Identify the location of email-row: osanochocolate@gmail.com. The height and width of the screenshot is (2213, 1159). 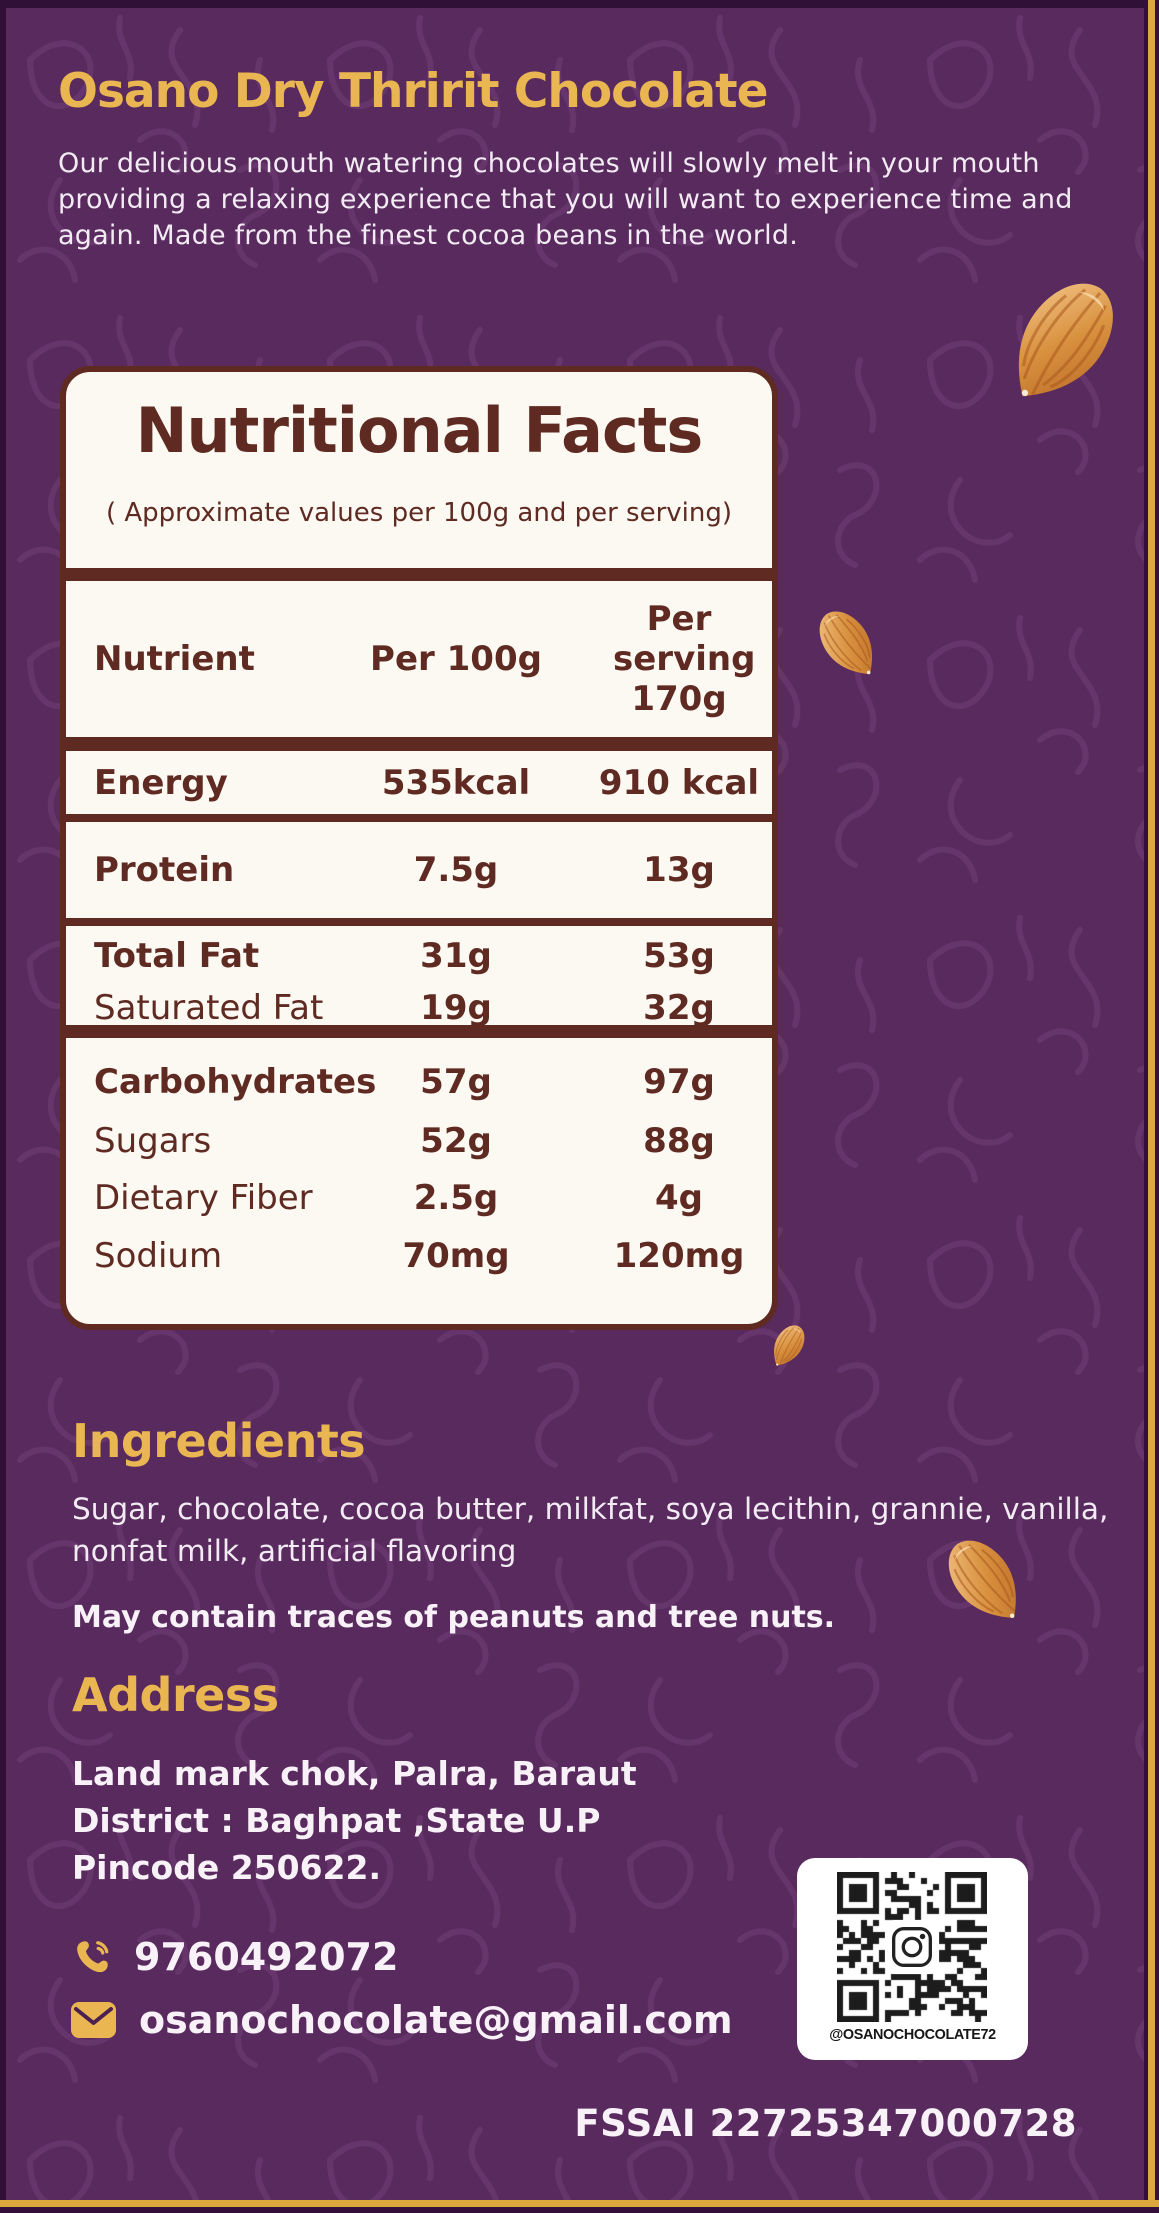
(401, 2020).